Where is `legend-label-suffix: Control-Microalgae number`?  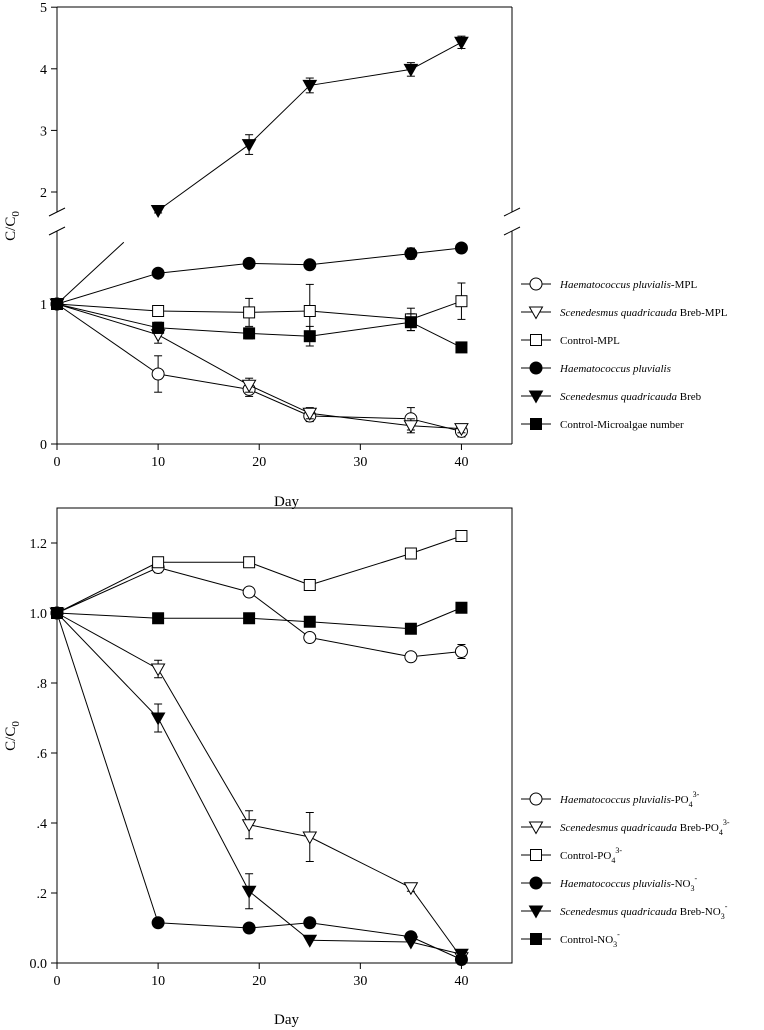 legend-label-suffix: Control-Microalgae number is located at coordinates (622, 425).